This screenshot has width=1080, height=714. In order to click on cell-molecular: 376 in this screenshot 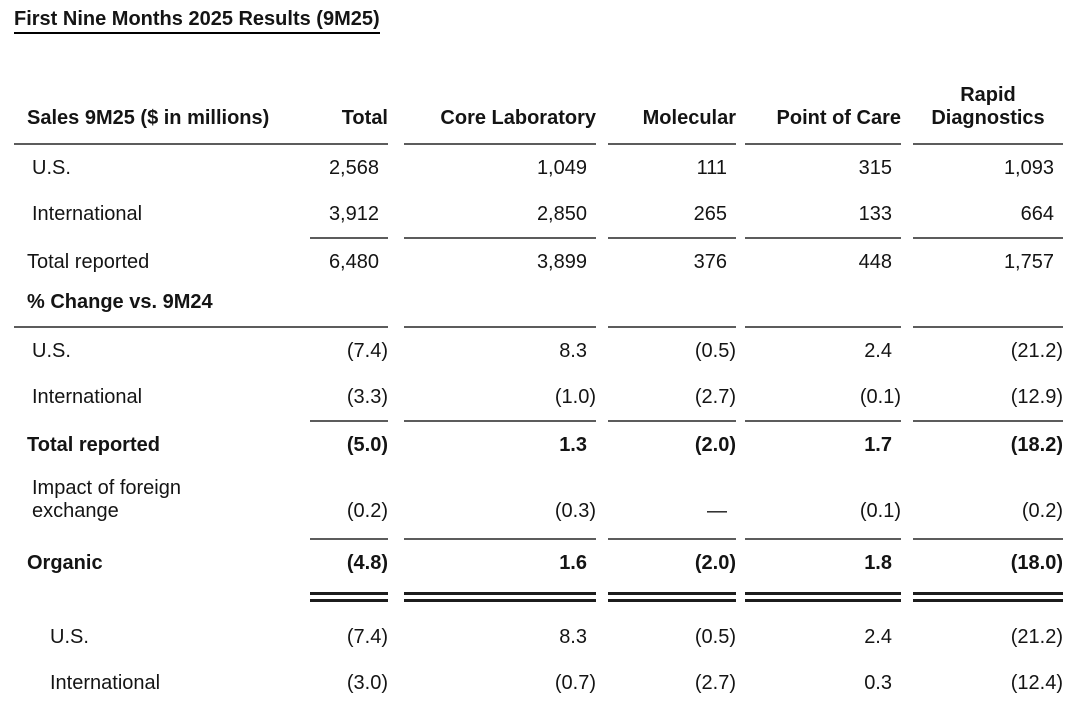, I will do `click(710, 261)`.